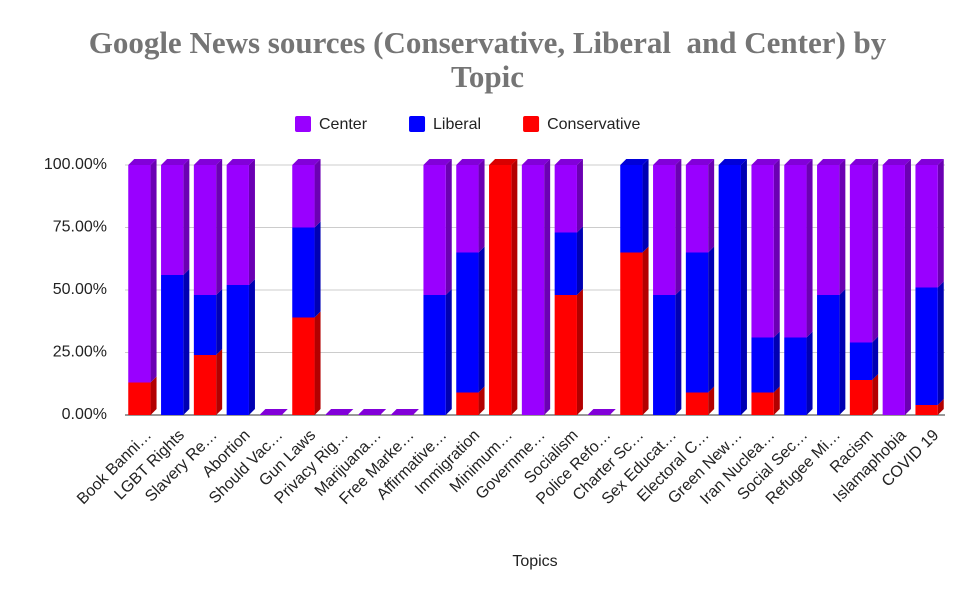  I want to click on y-tick-label: 0.00%, so click(84, 414).